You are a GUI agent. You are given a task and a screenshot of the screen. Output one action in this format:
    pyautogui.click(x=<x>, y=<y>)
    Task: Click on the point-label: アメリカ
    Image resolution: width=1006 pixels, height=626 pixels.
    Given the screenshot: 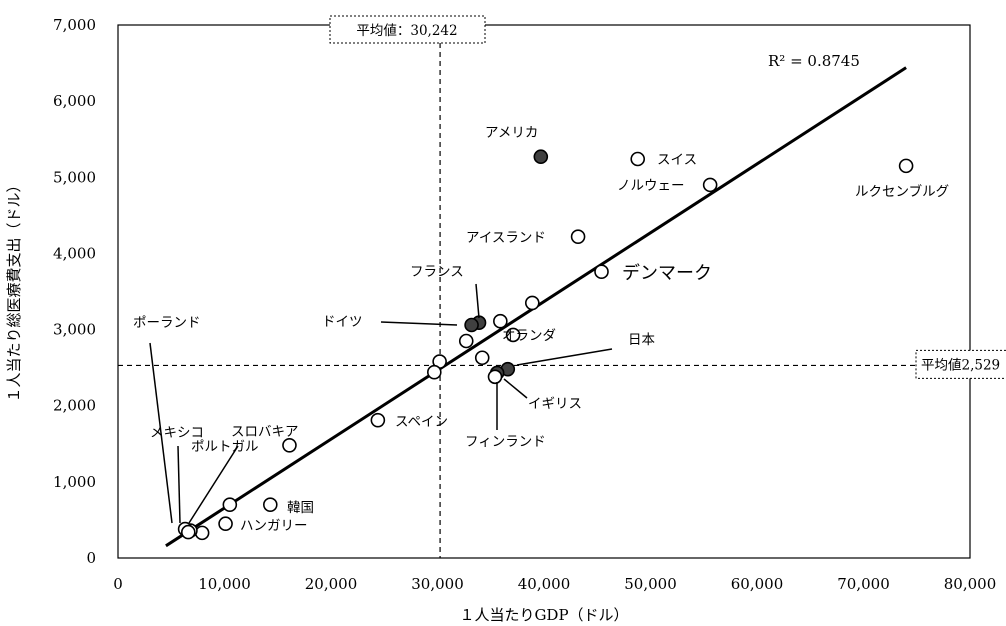 What is the action you would take?
    pyautogui.click(x=511, y=133)
    